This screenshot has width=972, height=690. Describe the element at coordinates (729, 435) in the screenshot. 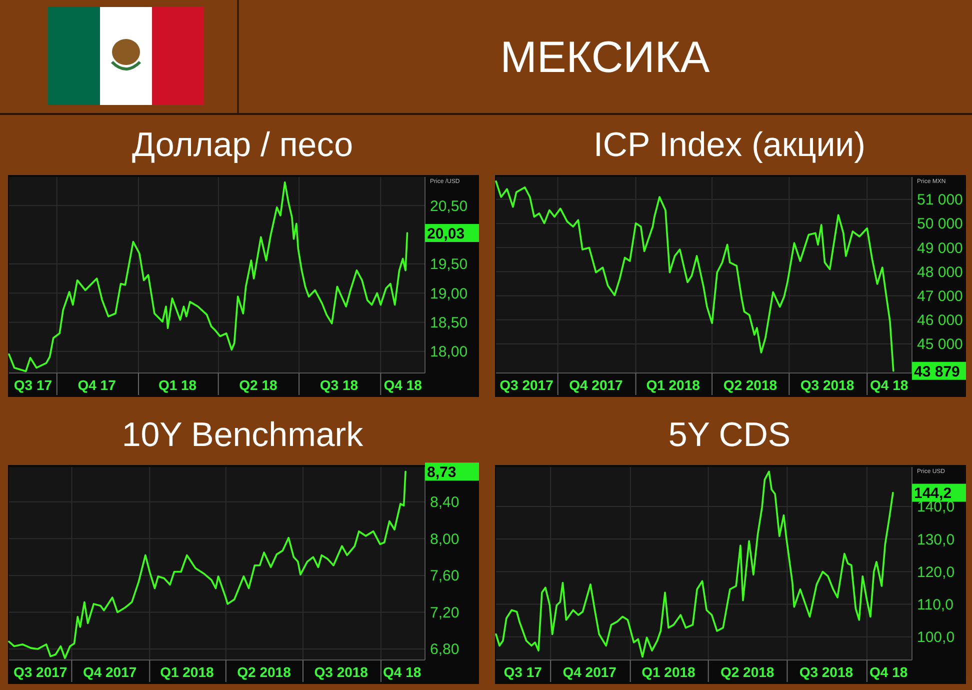

I see `chart-title: 5Y CDS` at that location.